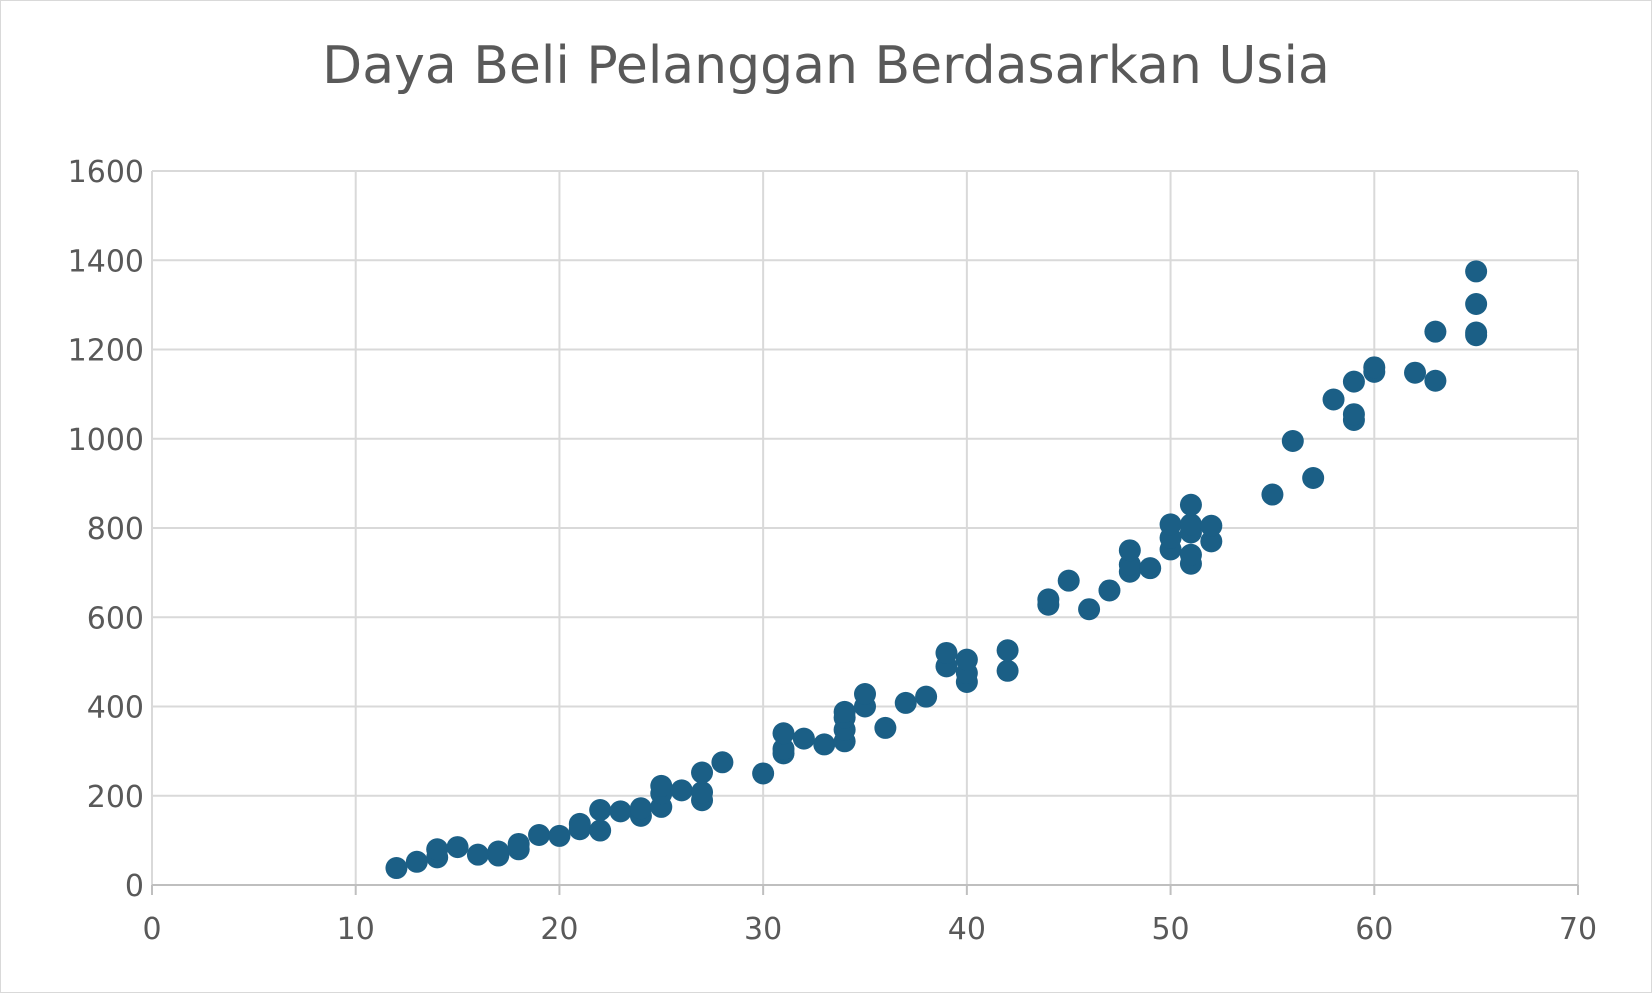 The width and height of the screenshot is (1652, 993). What do you see at coordinates (106, 440) in the screenshot?
I see `y-tick-label: 1000` at bounding box center [106, 440].